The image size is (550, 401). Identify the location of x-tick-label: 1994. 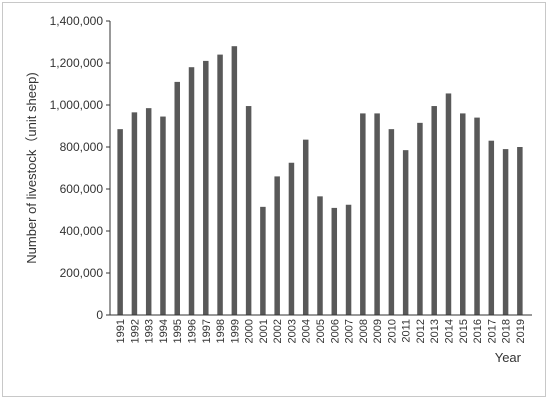
(164, 331).